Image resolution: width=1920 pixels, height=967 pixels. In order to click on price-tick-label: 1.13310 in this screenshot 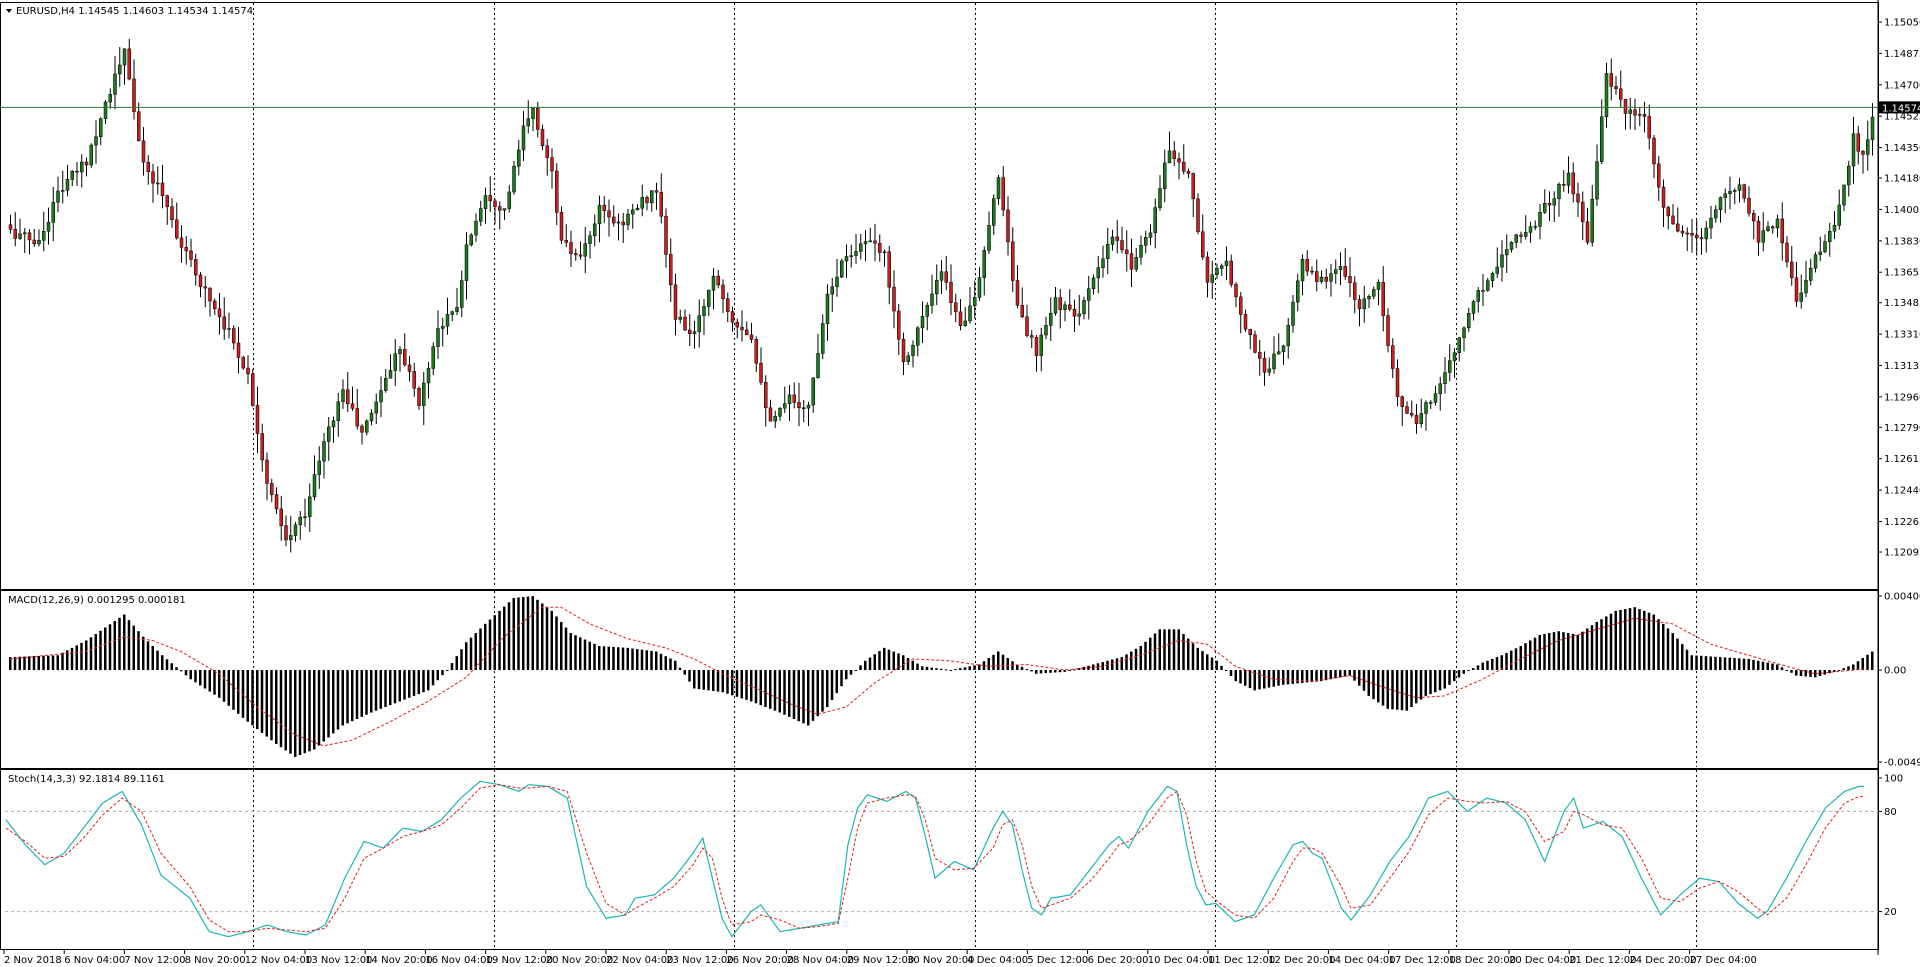, I will do `click(1902, 335)`.